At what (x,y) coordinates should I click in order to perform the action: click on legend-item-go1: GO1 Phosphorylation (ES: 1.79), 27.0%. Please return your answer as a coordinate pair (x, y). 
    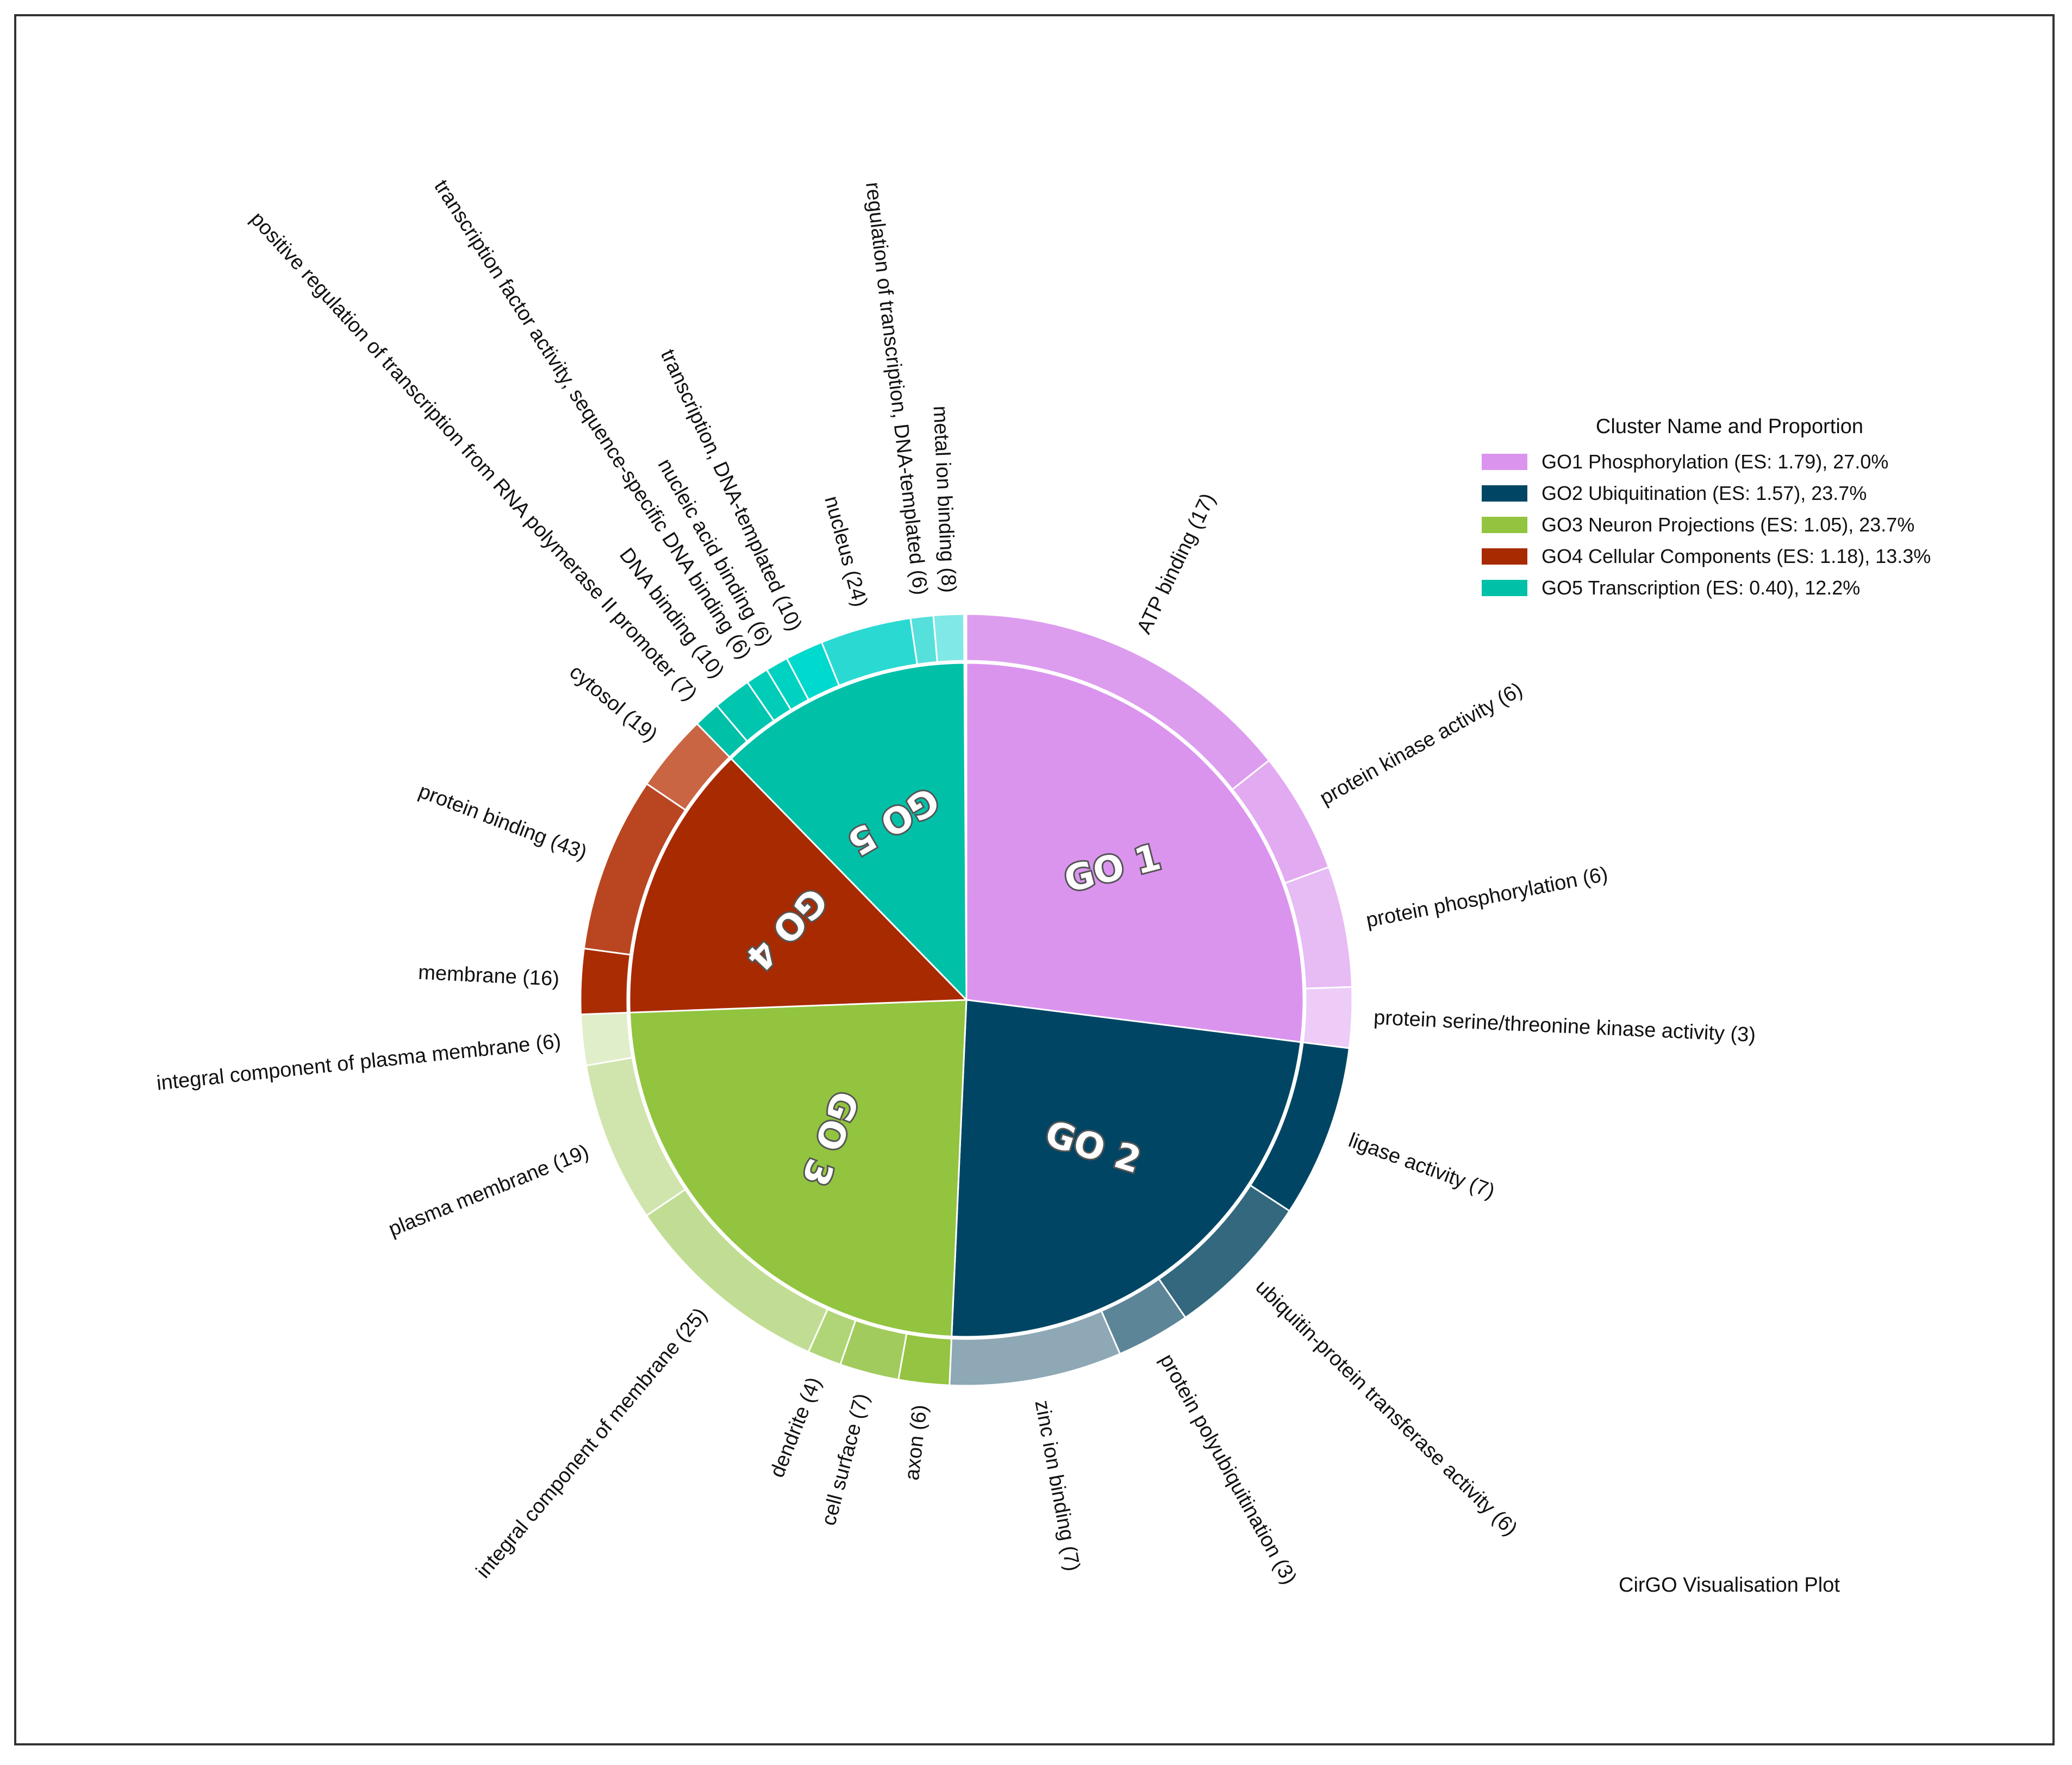
    Looking at the image, I should click on (1751, 462).